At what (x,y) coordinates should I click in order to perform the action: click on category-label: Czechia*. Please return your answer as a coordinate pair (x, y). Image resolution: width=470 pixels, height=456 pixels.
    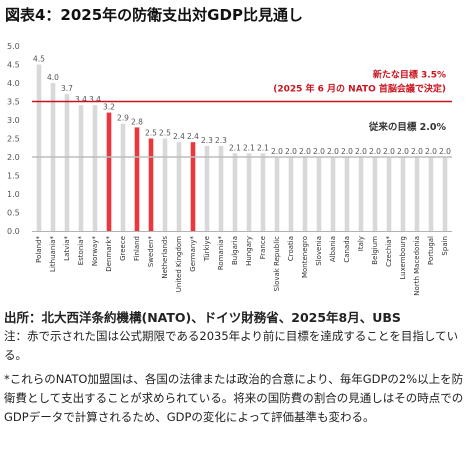
    Looking at the image, I should click on (389, 251).